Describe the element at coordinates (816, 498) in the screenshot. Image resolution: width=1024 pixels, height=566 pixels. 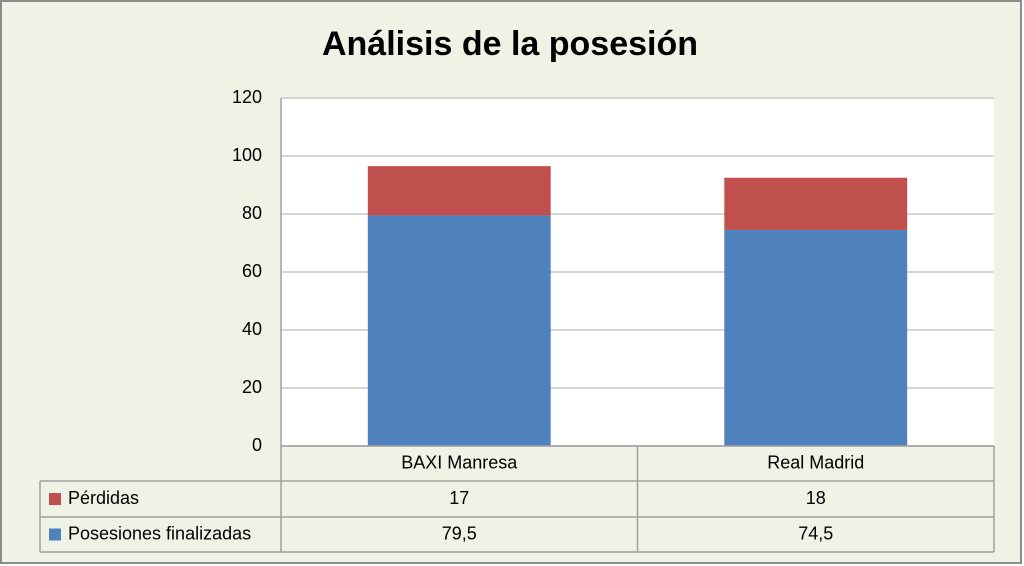
I see `table-value: 18` at that location.